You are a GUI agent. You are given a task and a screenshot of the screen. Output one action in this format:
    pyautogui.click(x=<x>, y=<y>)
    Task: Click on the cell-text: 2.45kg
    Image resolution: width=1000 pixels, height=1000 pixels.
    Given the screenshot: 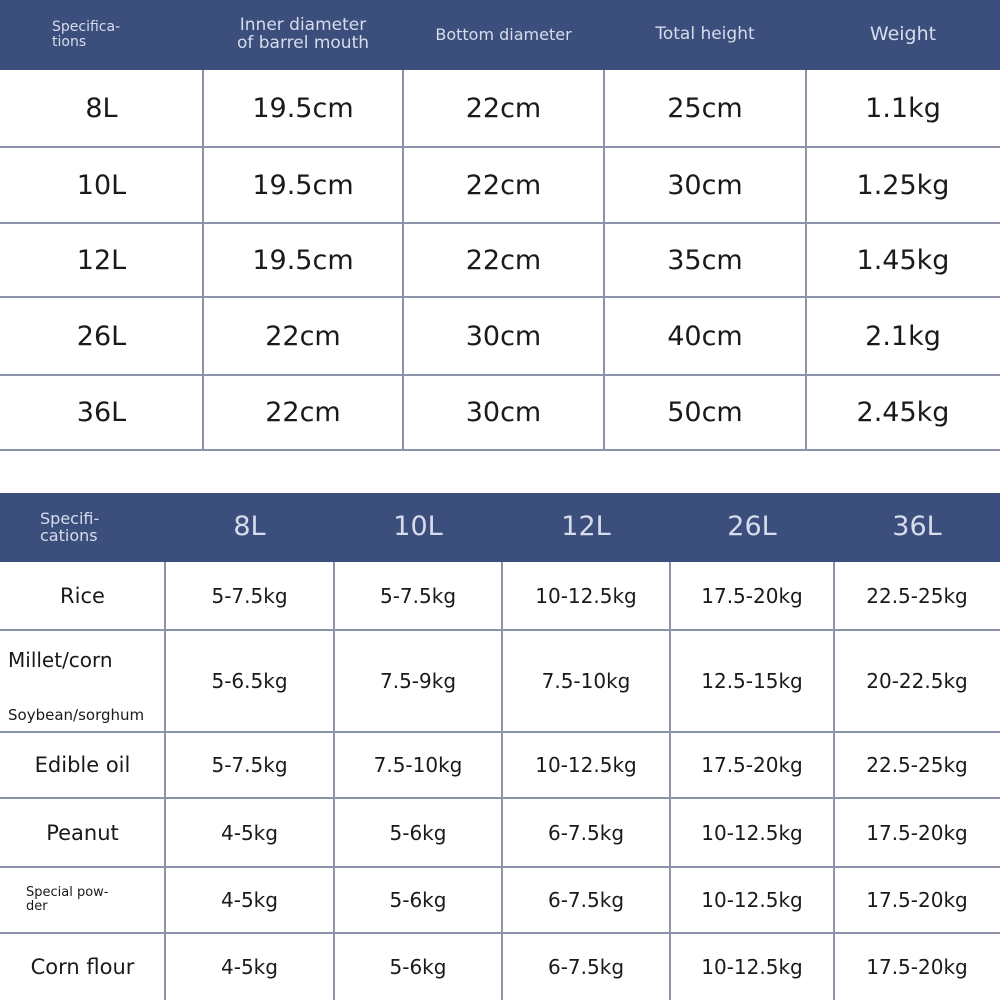 What is the action you would take?
    pyautogui.click(x=903, y=412)
    